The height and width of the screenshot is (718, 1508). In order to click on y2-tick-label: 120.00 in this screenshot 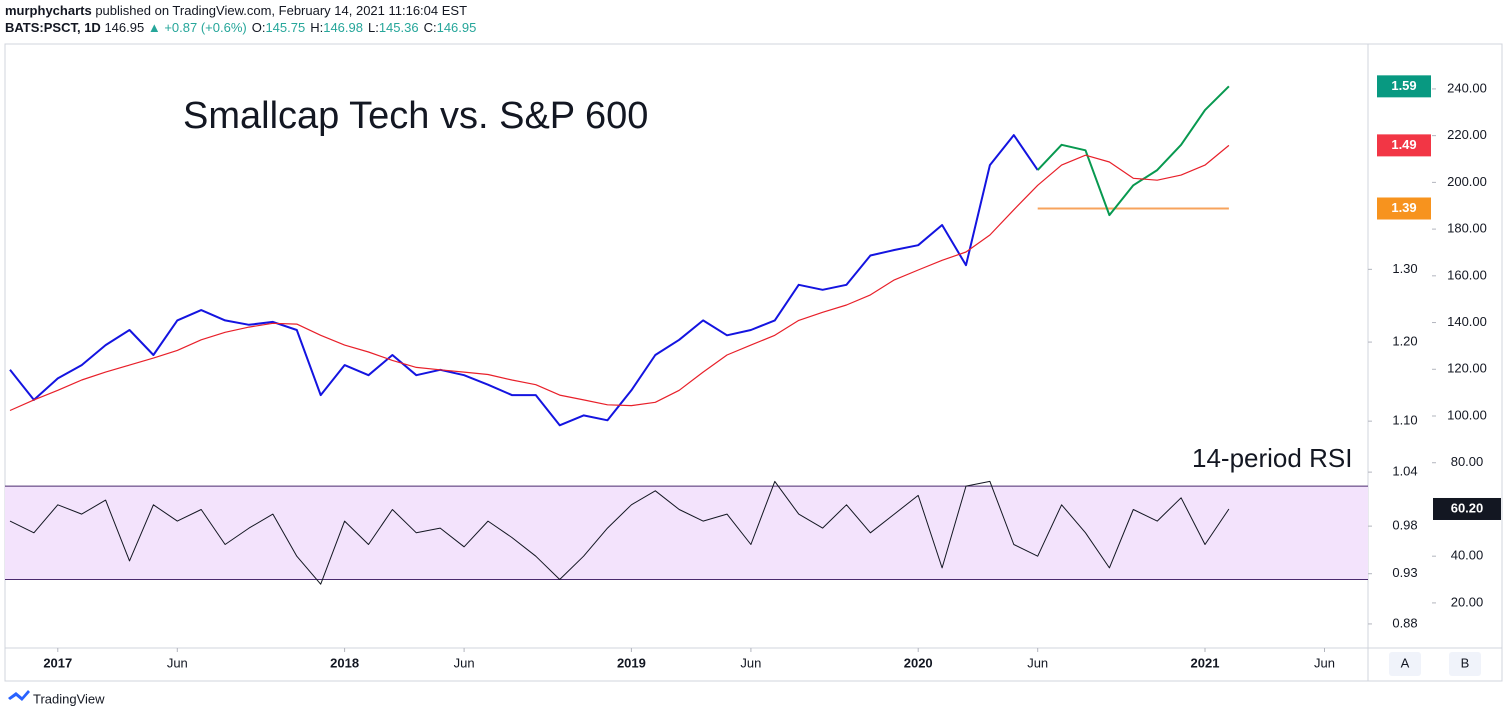, I will do `click(1467, 368)`.